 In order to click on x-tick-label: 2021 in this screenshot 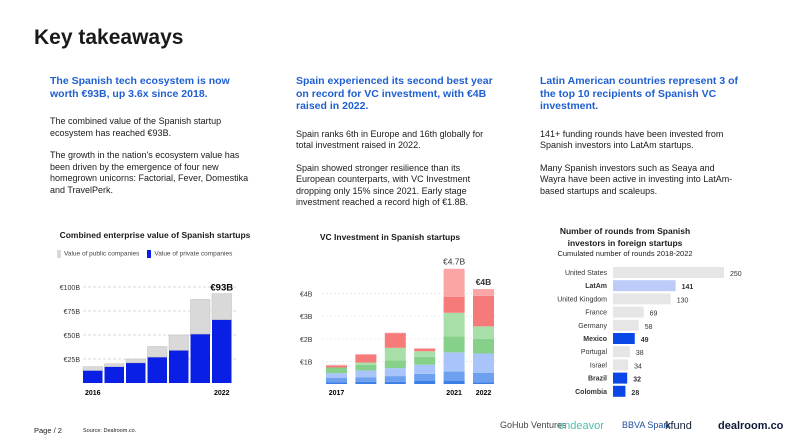, I will do `click(454, 393)`.